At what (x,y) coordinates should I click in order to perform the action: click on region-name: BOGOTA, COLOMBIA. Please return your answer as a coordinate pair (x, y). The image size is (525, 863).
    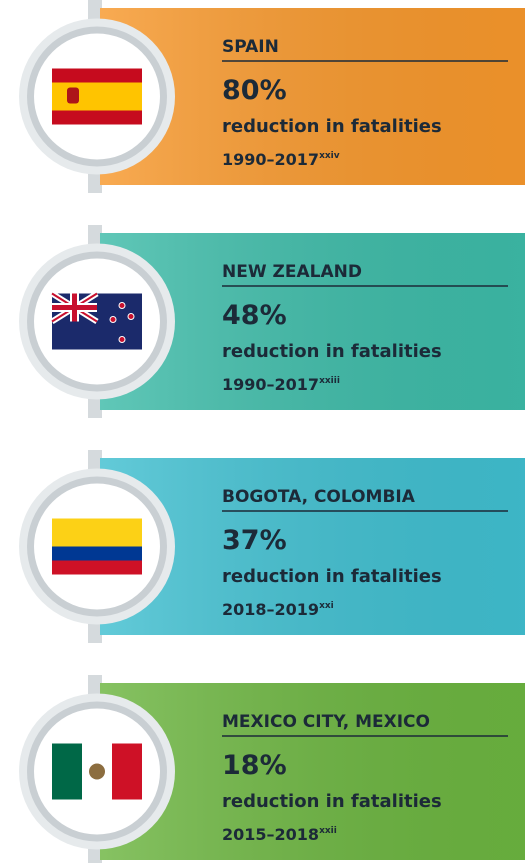
    Looking at the image, I should click on (319, 497).